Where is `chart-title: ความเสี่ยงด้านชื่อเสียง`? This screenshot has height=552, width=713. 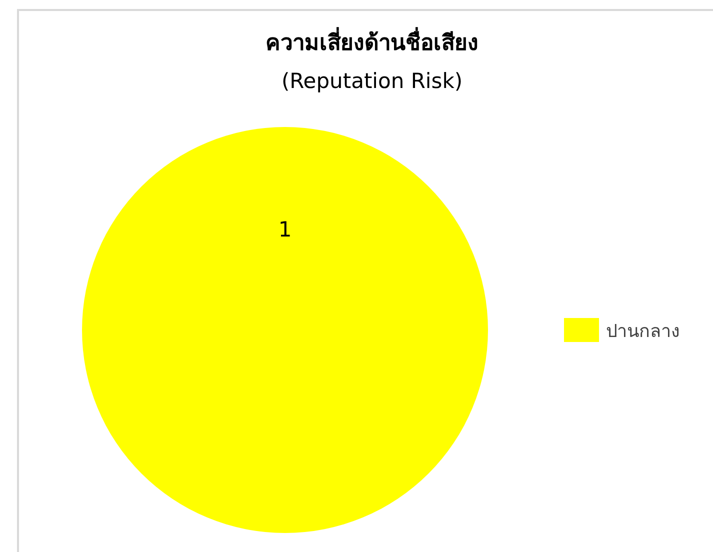
chart-title: ความเสี่ยงด้านชื่อเสียง is located at coordinates (372, 41).